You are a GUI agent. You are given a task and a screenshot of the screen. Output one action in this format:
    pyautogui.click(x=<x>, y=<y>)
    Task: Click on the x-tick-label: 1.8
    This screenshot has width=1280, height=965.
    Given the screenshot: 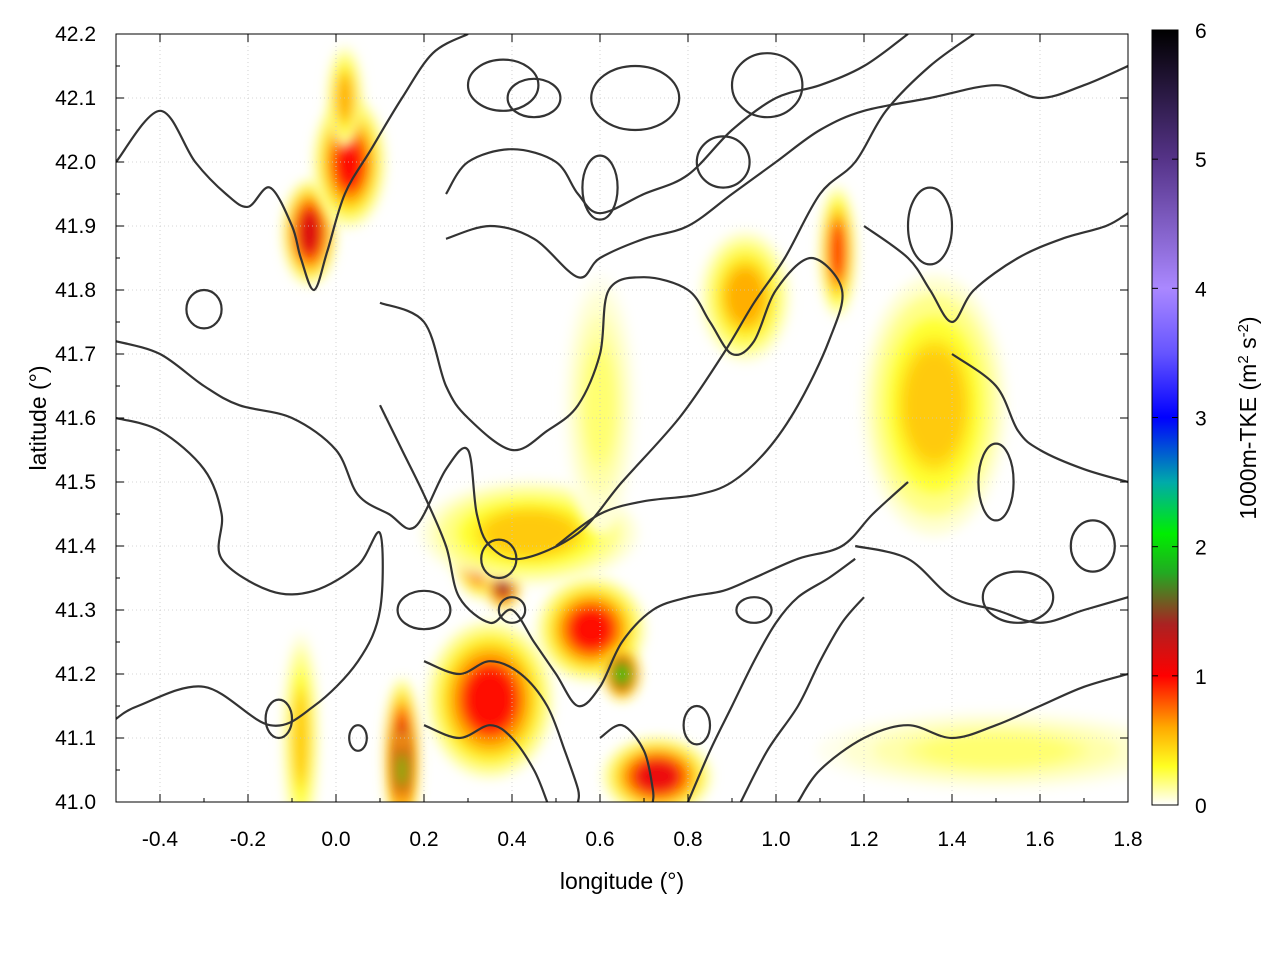 What is the action you would take?
    pyautogui.click(x=1127, y=839)
    